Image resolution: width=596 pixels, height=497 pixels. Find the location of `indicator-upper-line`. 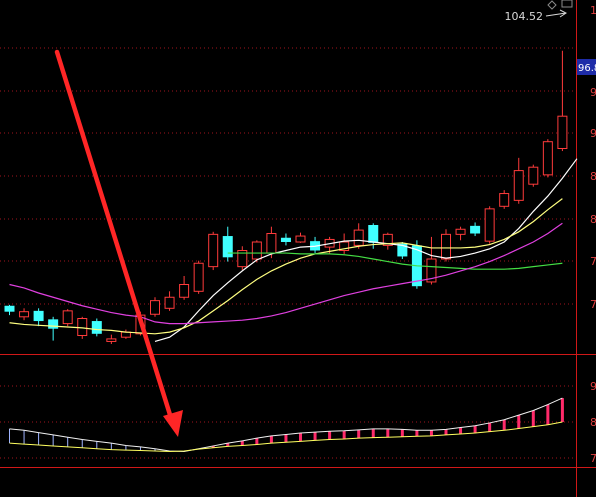

indicator-upper-line is located at coordinates (286, 424).